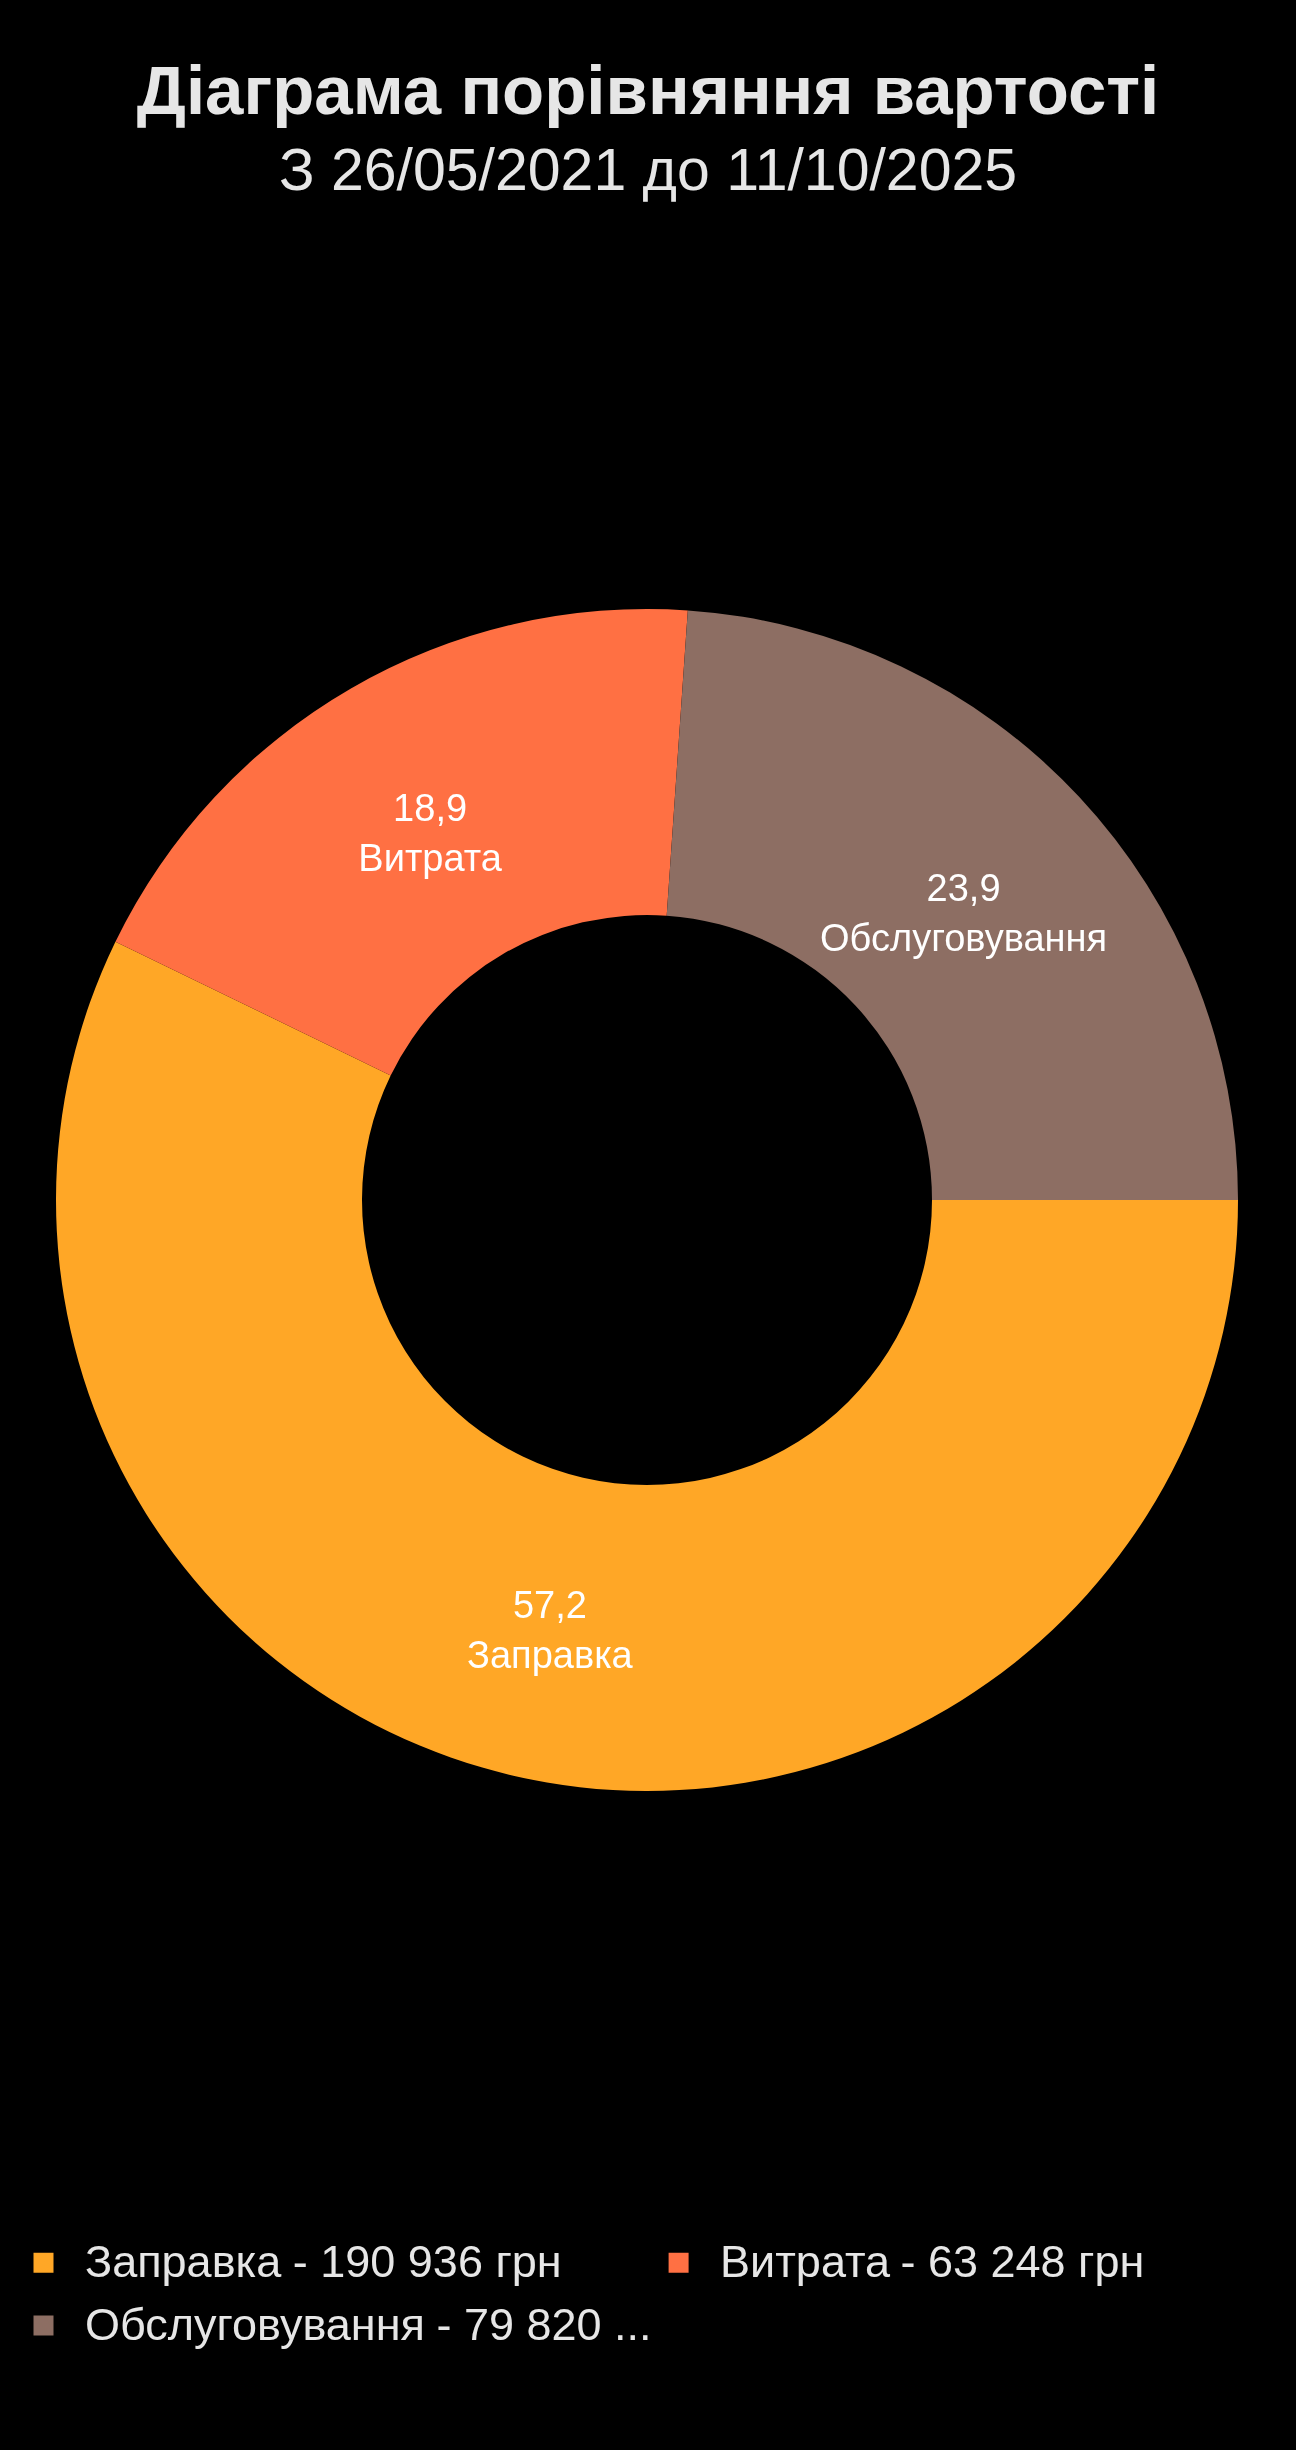  What do you see at coordinates (648, 90) in the screenshot?
I see `chart-title: Діаграма порівняння вартості` at bounding box center [648, 90].